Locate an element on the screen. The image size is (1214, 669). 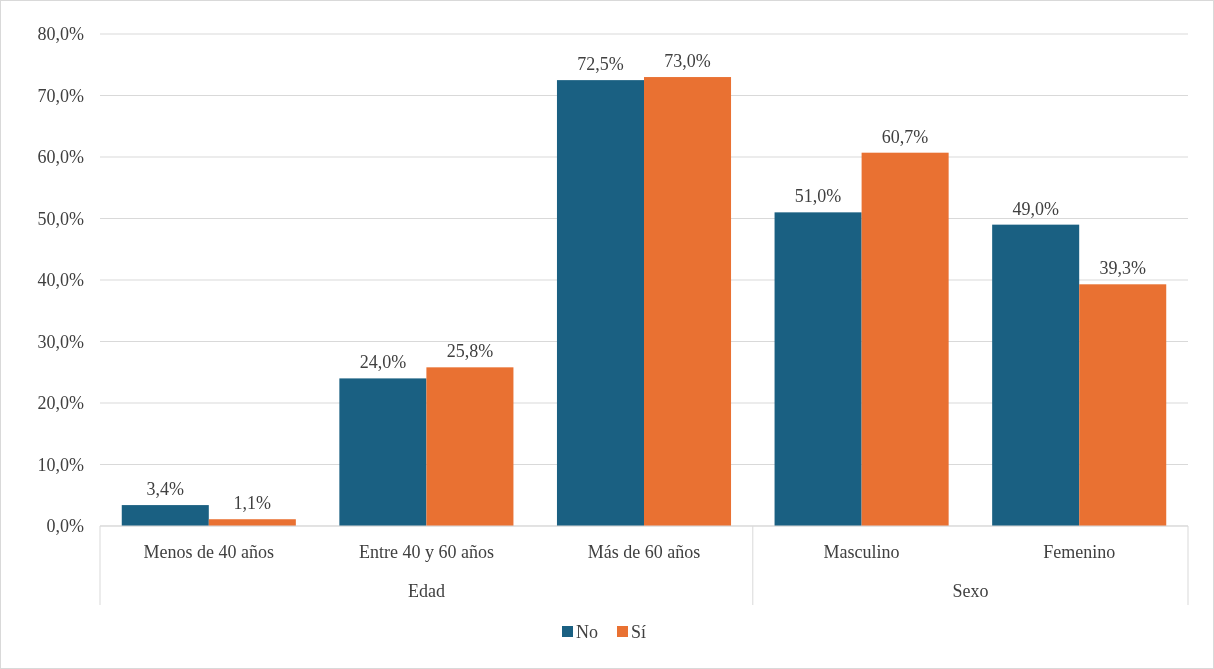
y-tick-label: 40,0% is located at coordinates (60, 280).